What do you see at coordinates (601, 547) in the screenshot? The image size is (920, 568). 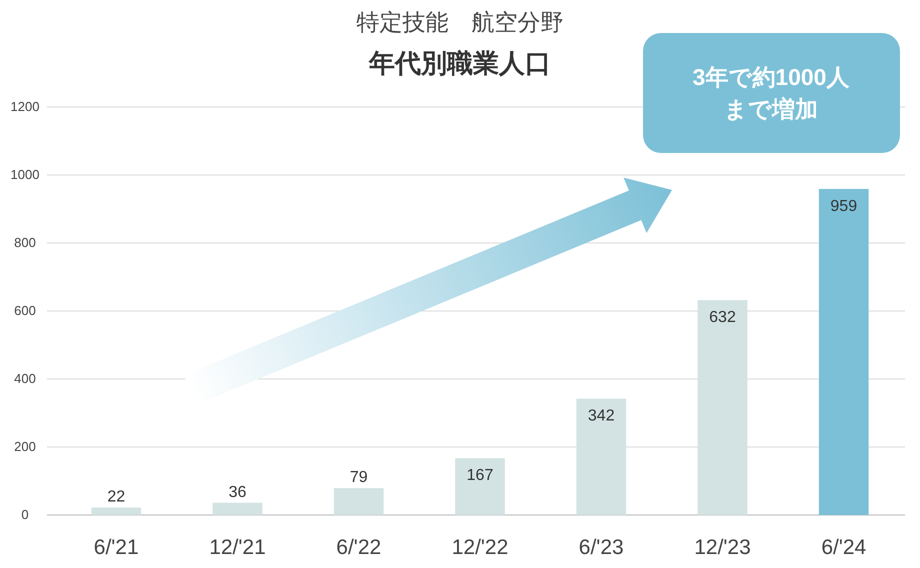 I see `x-tick-label: 6/'23` at bounding box center [601, 547].